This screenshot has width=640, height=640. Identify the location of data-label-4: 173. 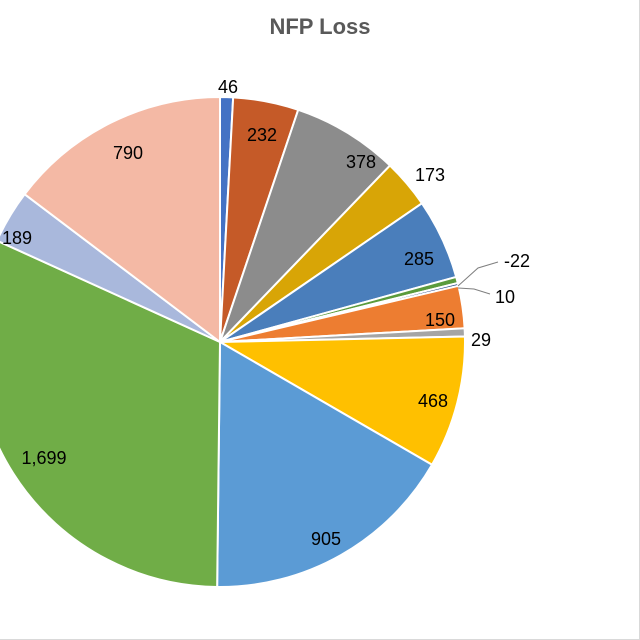
(430, 175).